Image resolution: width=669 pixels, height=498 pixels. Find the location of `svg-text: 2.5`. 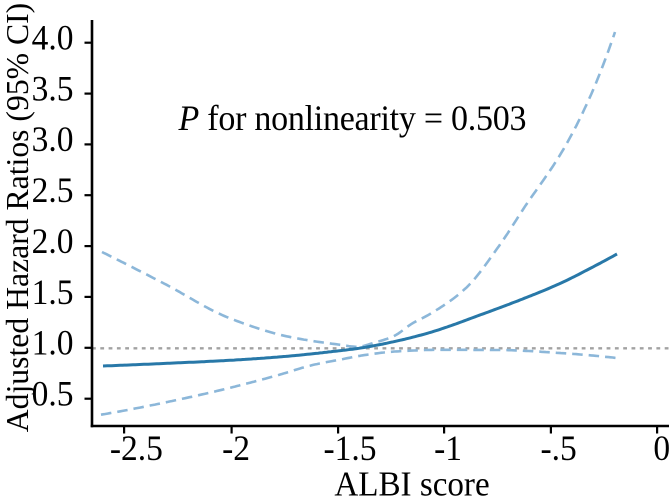

svg-text: 2.5 is located at coordinates (53, 190).